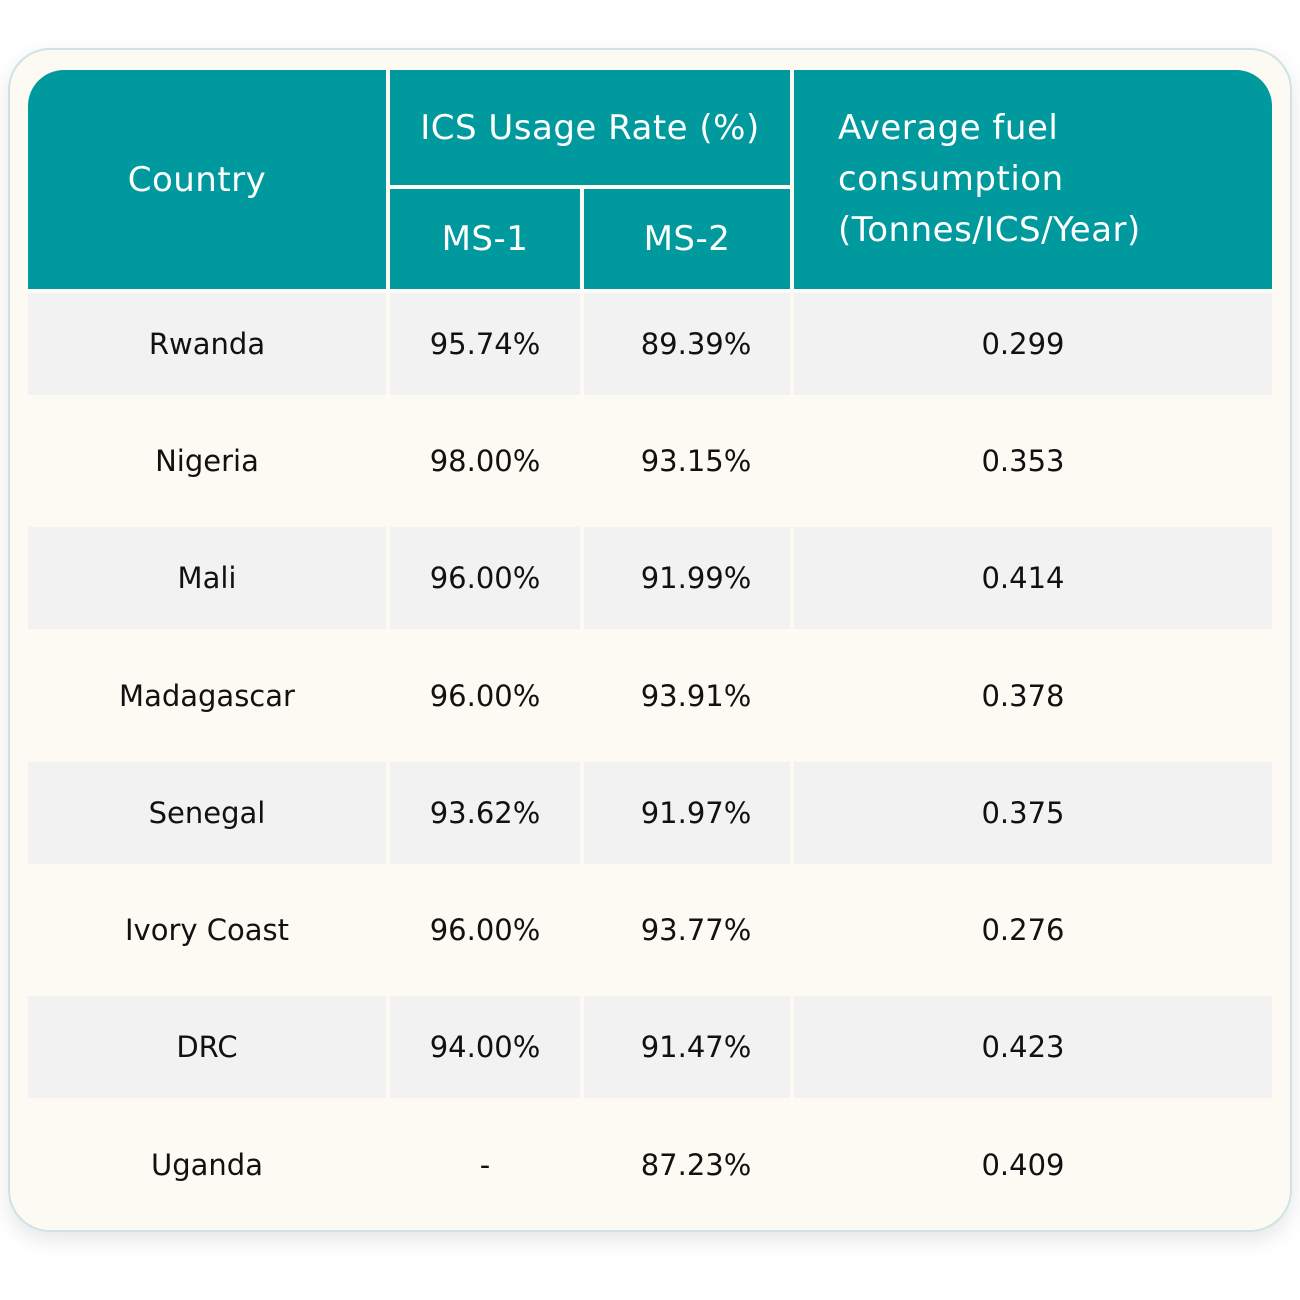 Image resolution: width=1300 pixels, height=1300 pixels. I want to click on cell-ms2: 89.39%, so click(687, 344).